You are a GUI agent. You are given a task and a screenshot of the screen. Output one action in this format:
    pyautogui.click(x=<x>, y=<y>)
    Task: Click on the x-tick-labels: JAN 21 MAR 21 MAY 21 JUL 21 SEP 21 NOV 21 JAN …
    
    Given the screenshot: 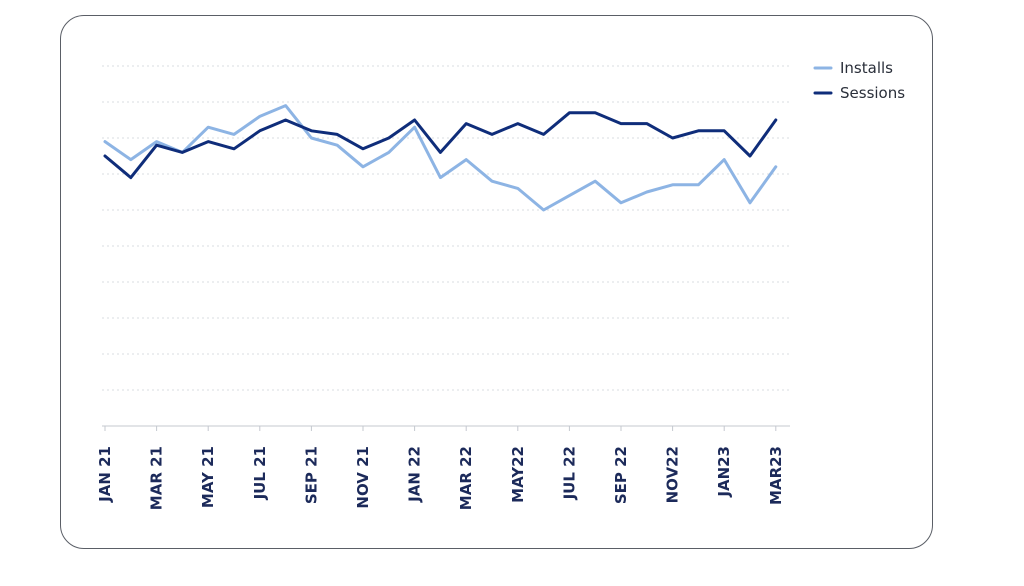 What is the action you would take?
    pyautogui.click(x=440, y=478)
    